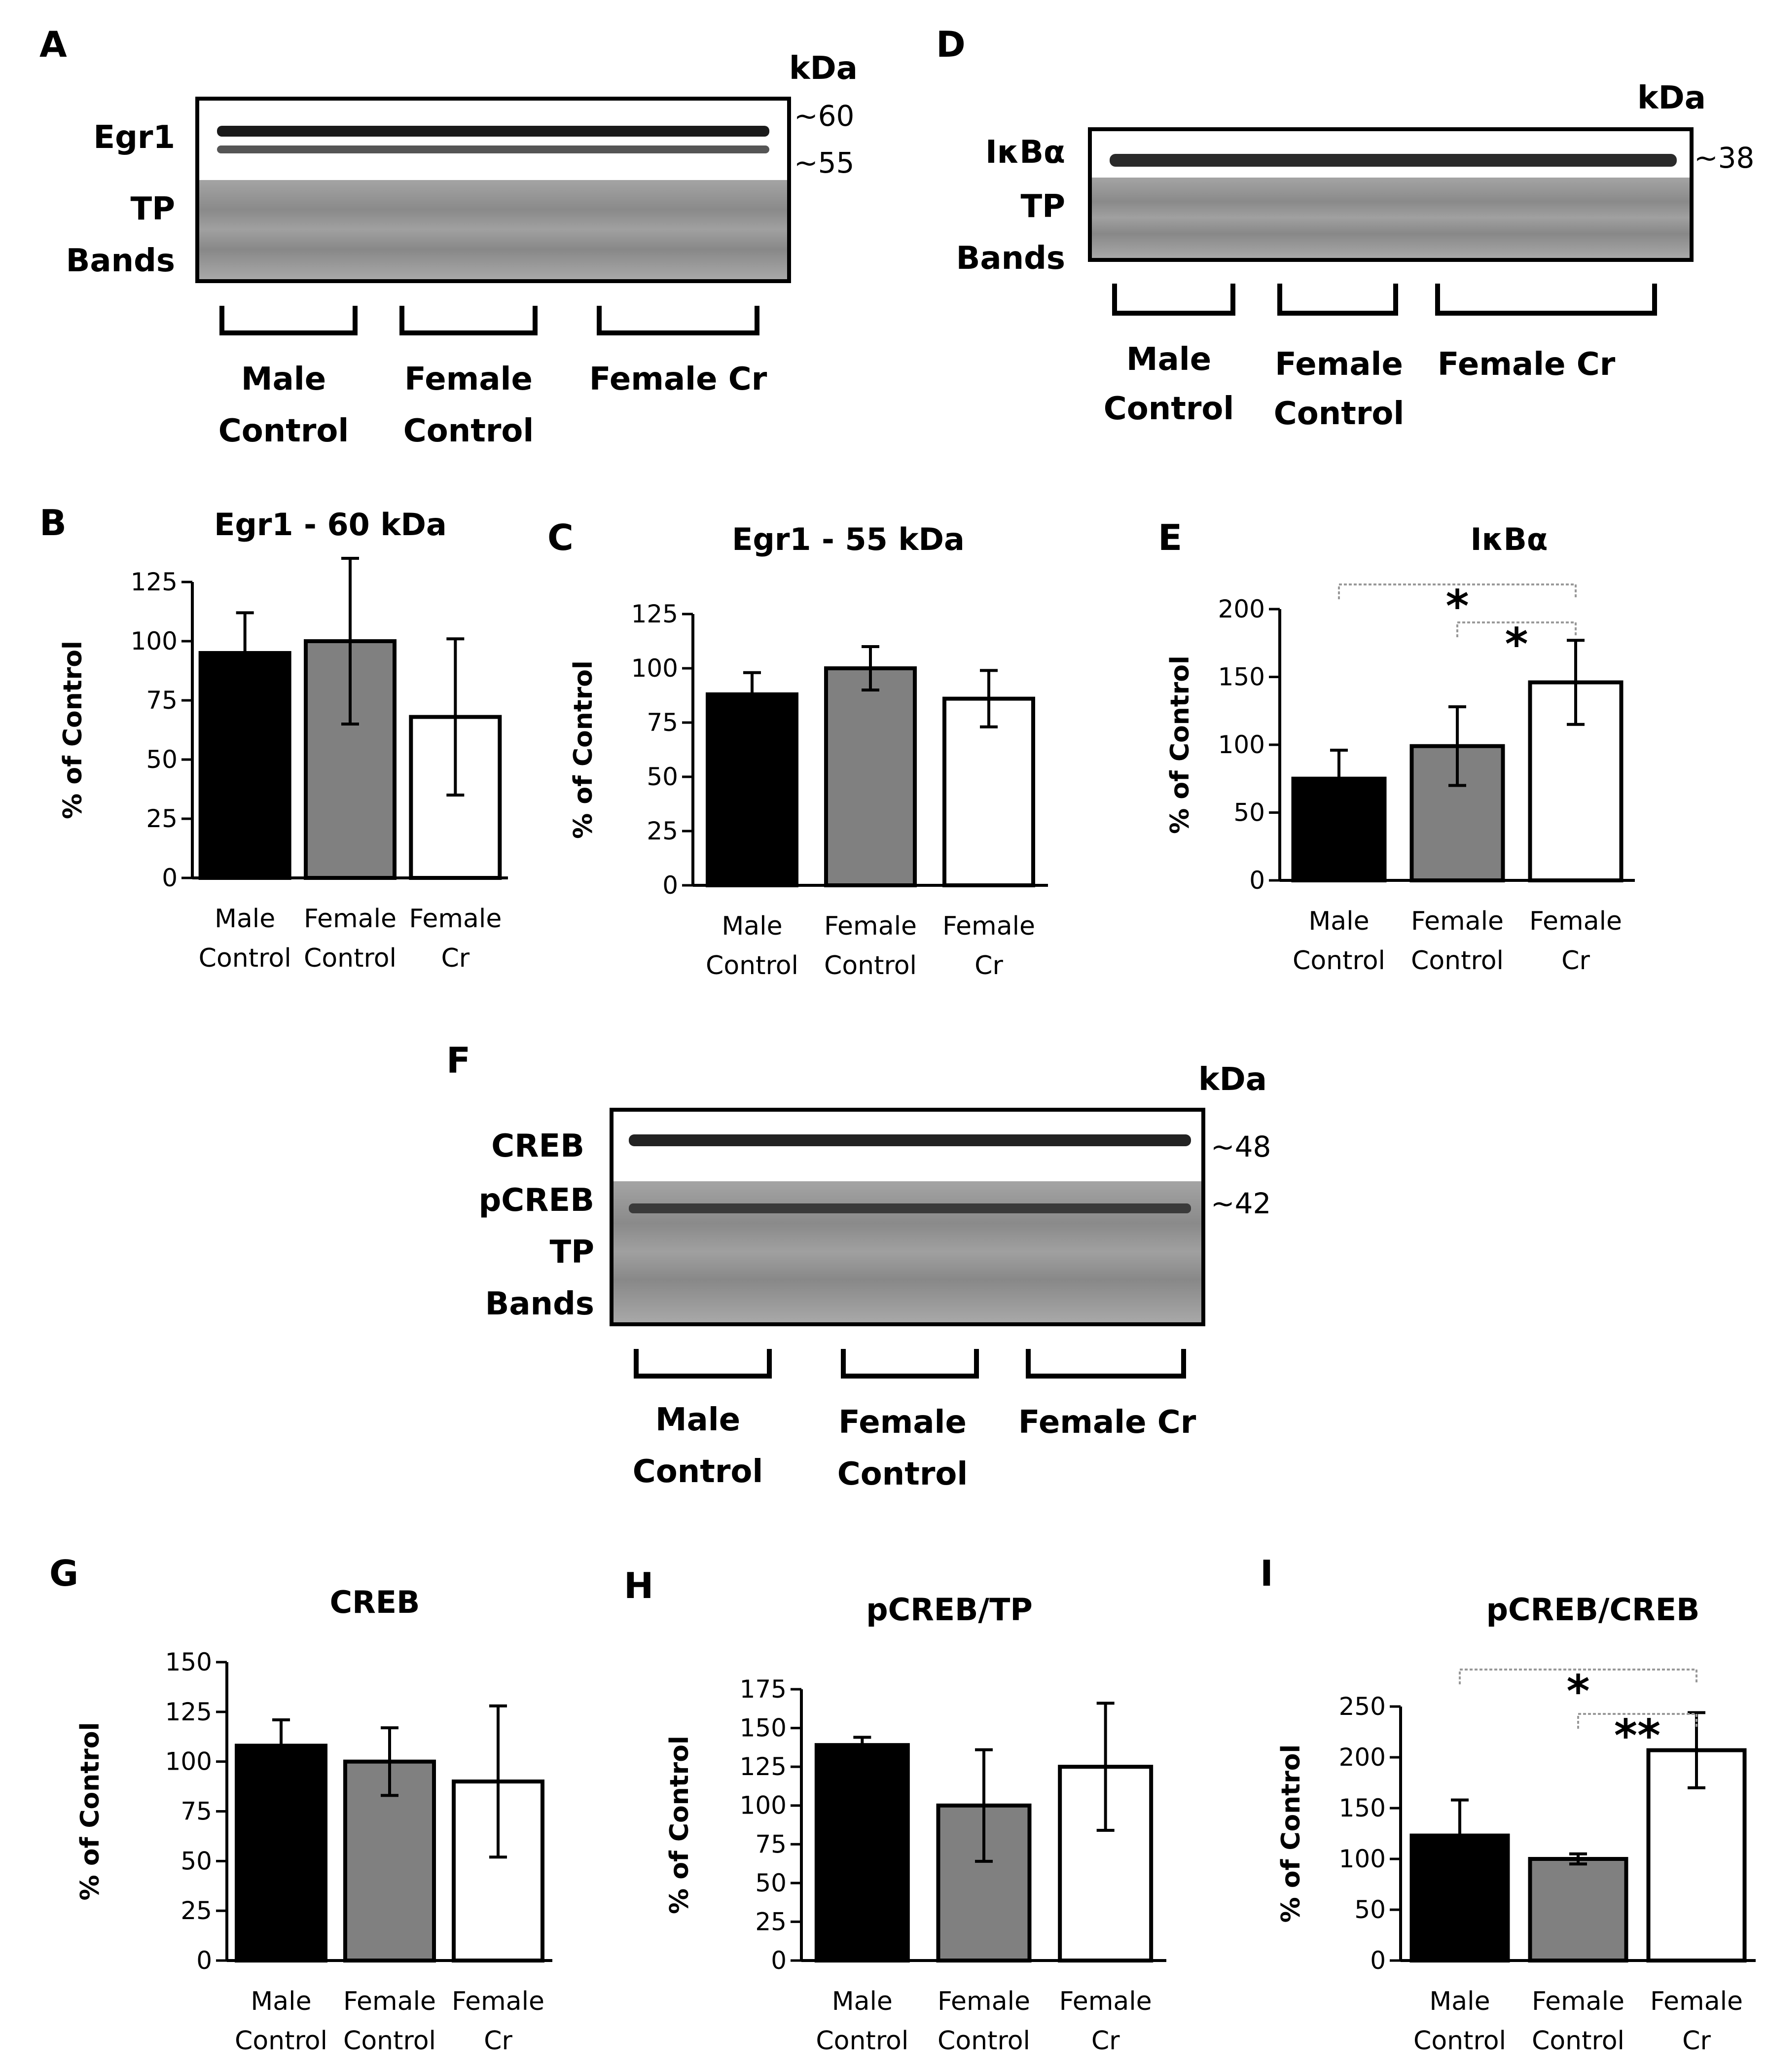 The image size is (1768, 2072). What do you see at coordinates (196, 1861) in the screenshot?
I see `chart-g-ytick-label: 50` at bounding box center [196, 1861].